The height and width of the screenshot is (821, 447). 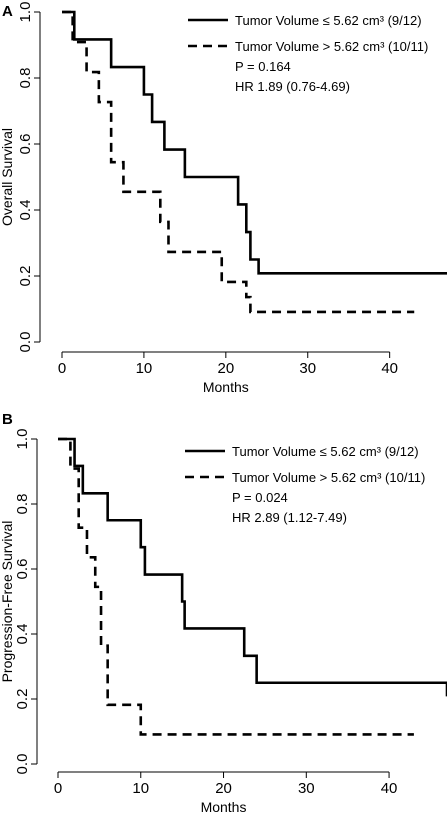 I want to click on y-axis-title: Progression-Free Survival, so click(x=7, y=602).